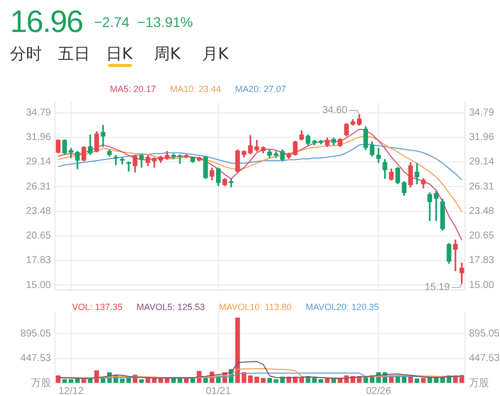 This screenshot has width=500, height=396. What do you see at coordinates (170, 307) in the screenshot?
I see `text: MAVOL5: 125.53` at bounding box center [170, 307].